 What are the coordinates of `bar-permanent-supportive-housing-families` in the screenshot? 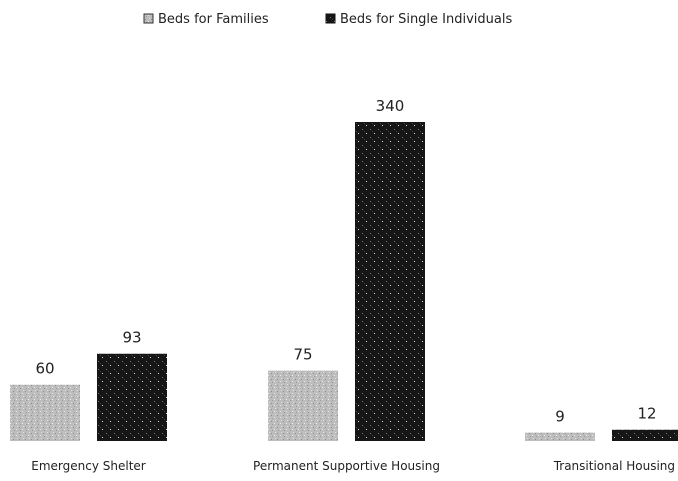 It's located at (303, 405).